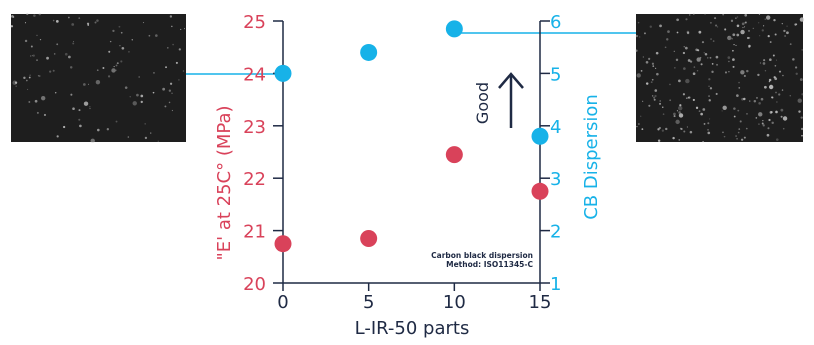  Describe the element at coordinates (489, 264) in the screenshot. I see `method-note-line2: Method: ISO11345-C` at that location.